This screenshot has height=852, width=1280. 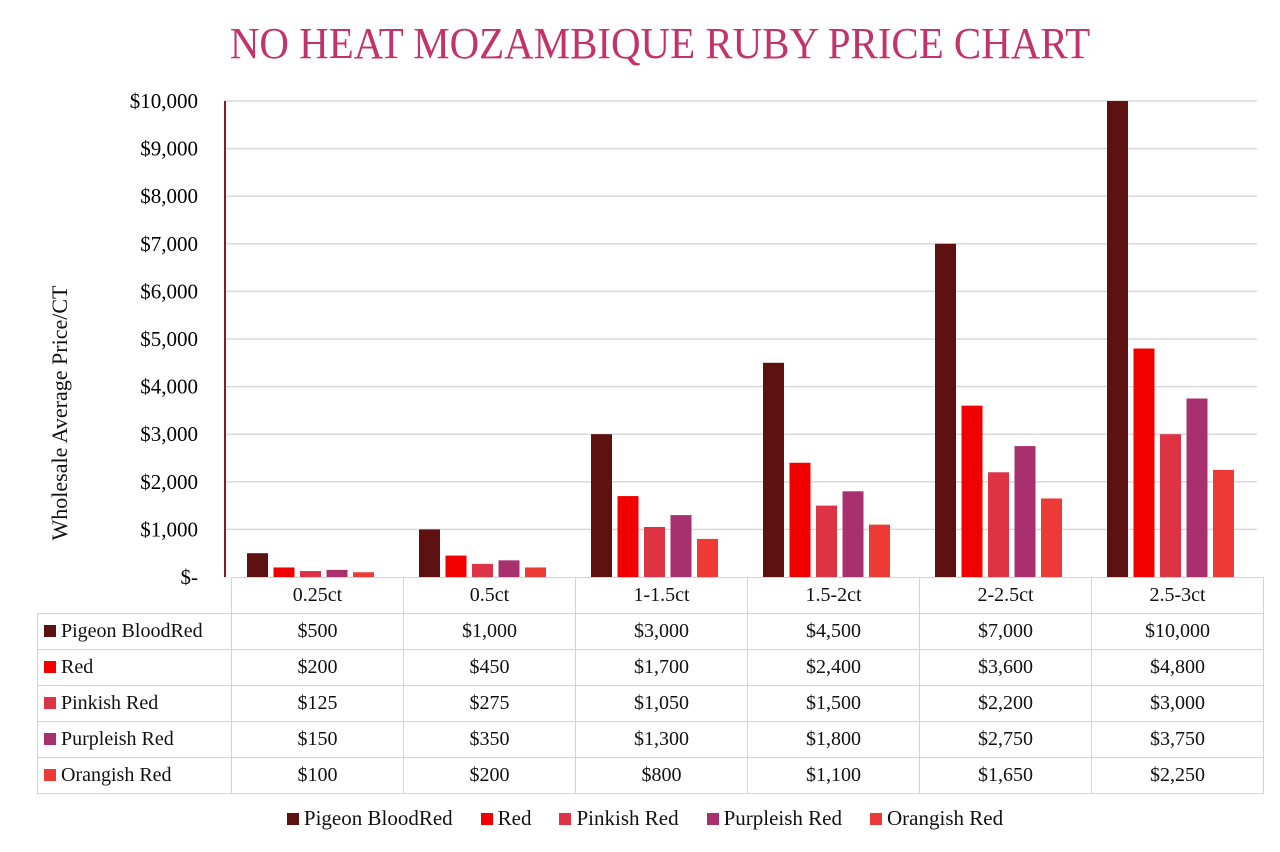 I want to click on legend-label: Pinkish Red, so click(x=627, y=818).